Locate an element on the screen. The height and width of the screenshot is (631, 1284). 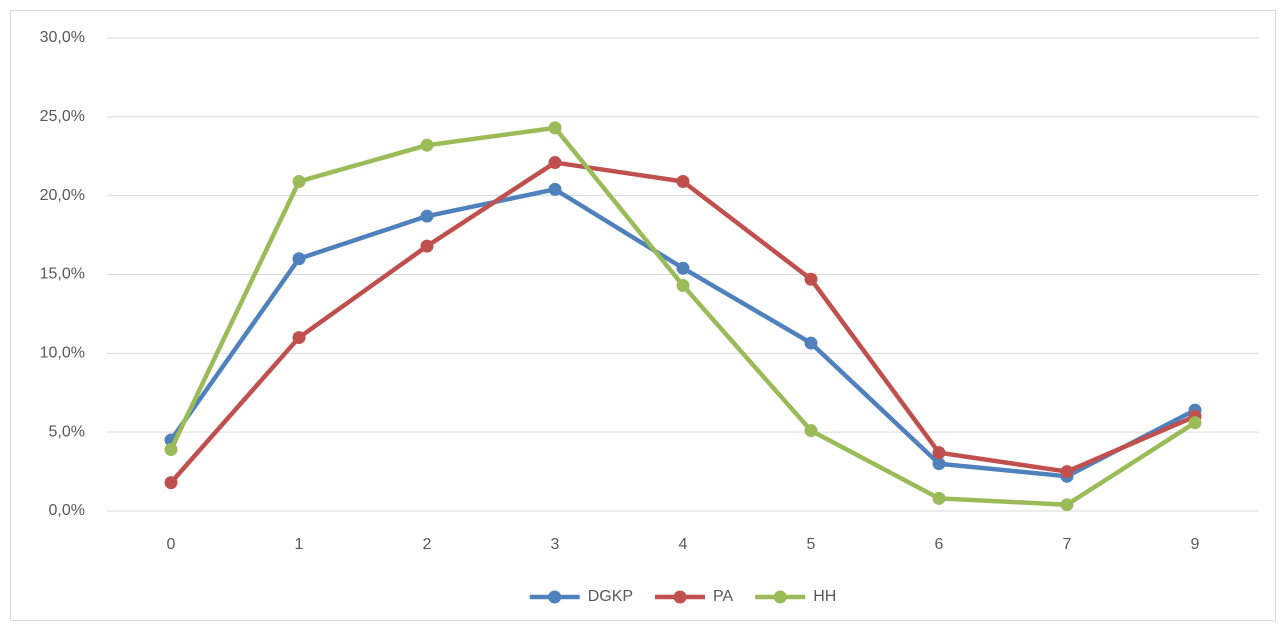
x-tick-label: 3 is located at coordinates (555, 544).